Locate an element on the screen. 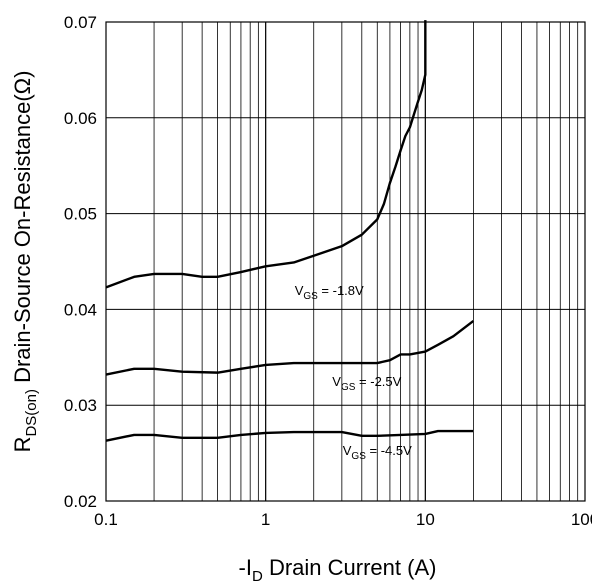 The width and height of the screenshot is (592, 585). series-labels: VGS = -1.8V VGS = -2.5V VGS = -4.5V is located at coordinates (353, 372).